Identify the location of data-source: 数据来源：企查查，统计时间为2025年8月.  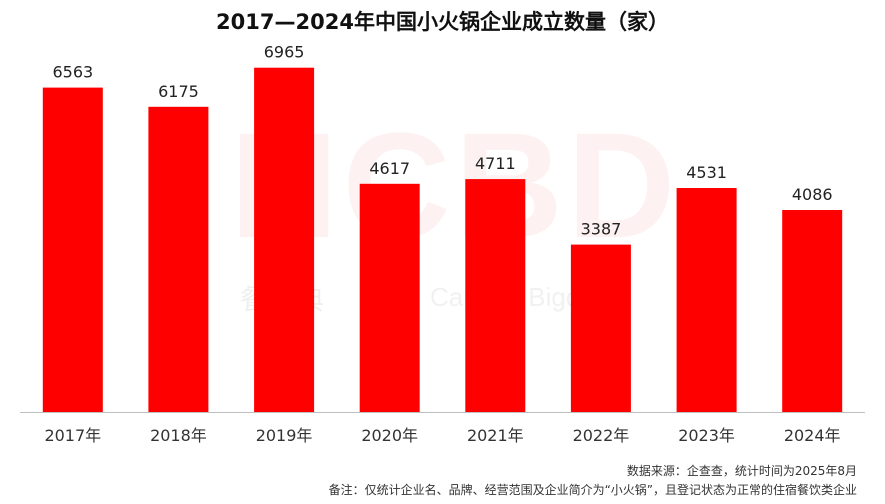
(741, 471).